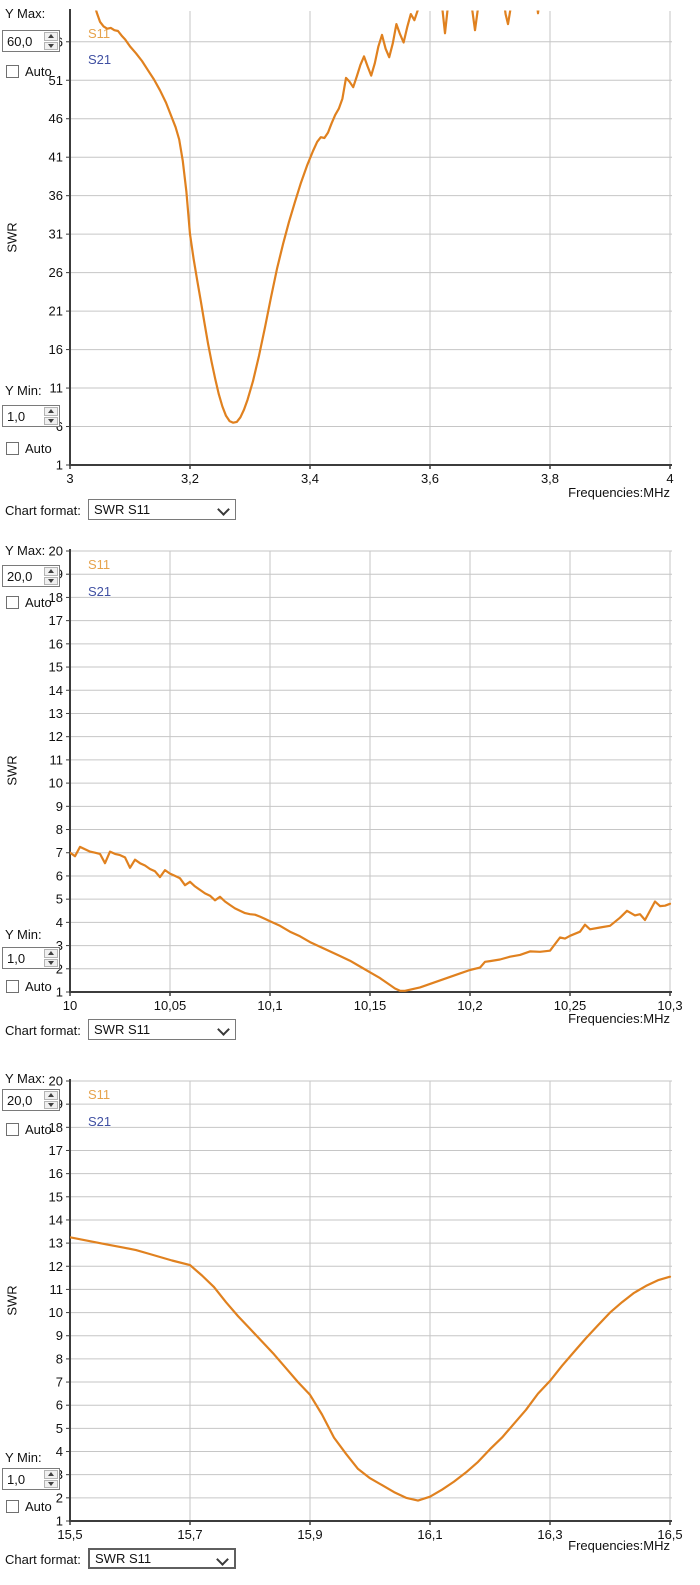 This screenshot has width=700, height=1585. I want to click on svg-text: 11, so click(57, 759).